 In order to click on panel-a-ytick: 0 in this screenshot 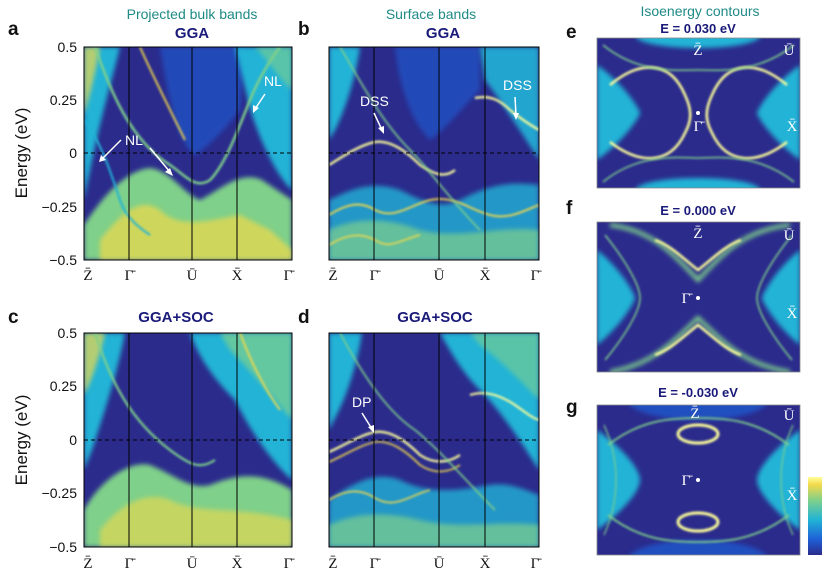, I will do `click(73, 153)`.